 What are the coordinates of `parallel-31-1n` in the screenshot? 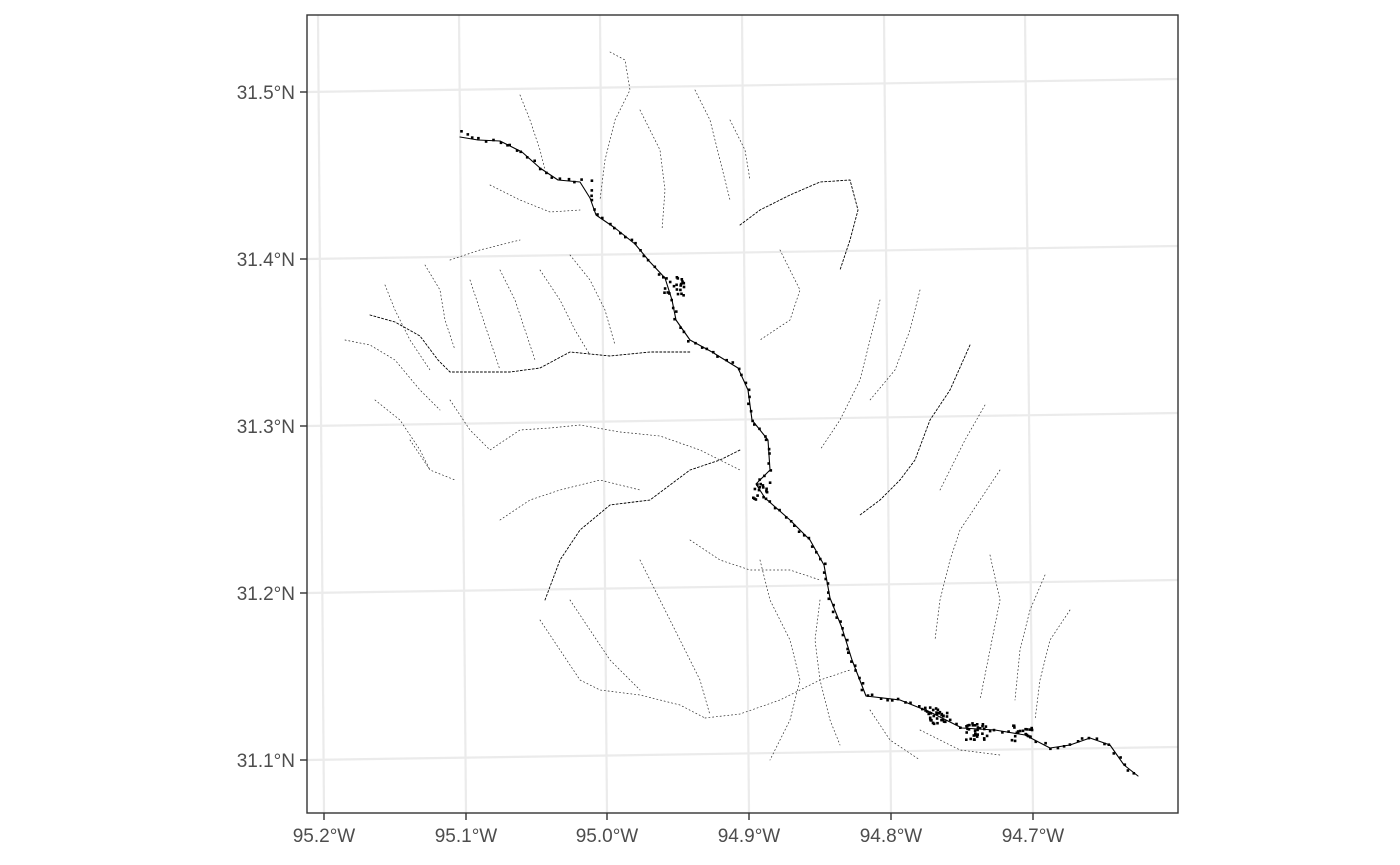 It's located at (742, 753).